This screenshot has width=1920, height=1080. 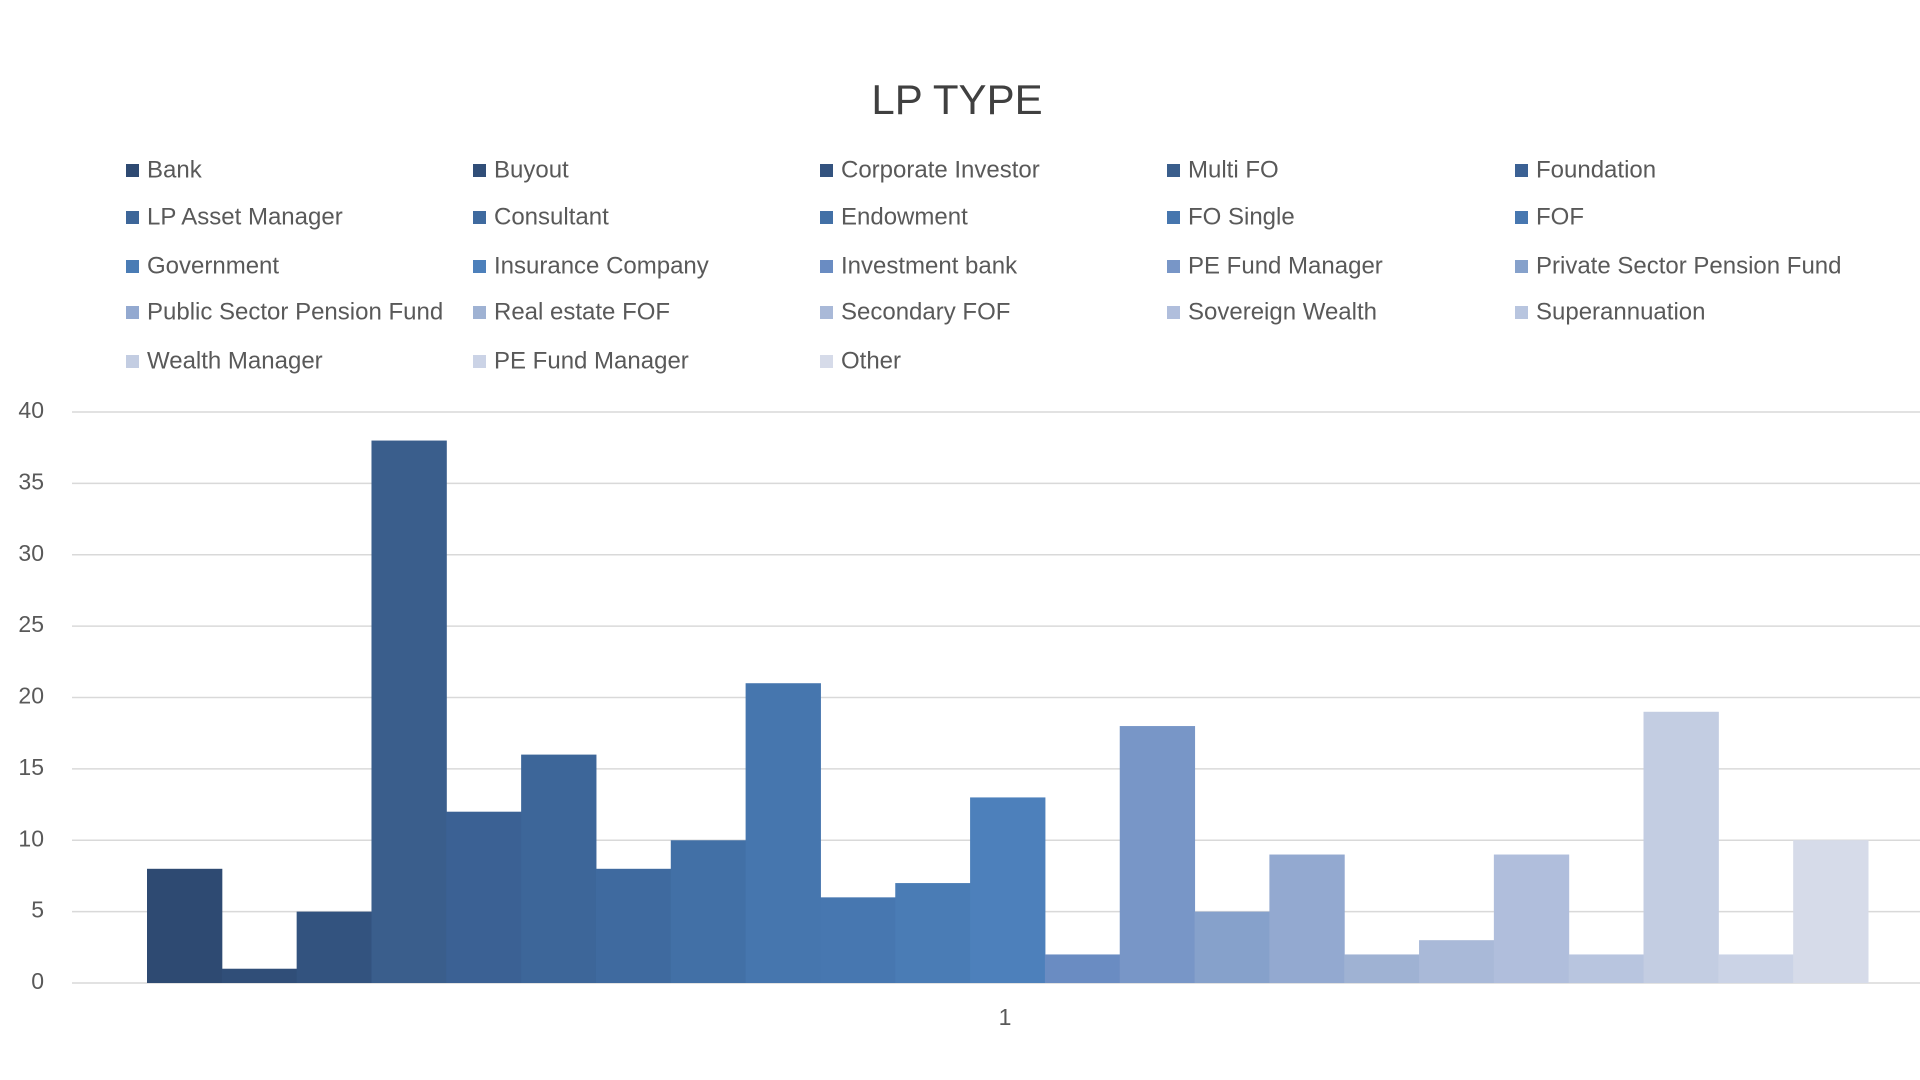 I want to click on y-tick-label: 10, so click(x=31, y=838).